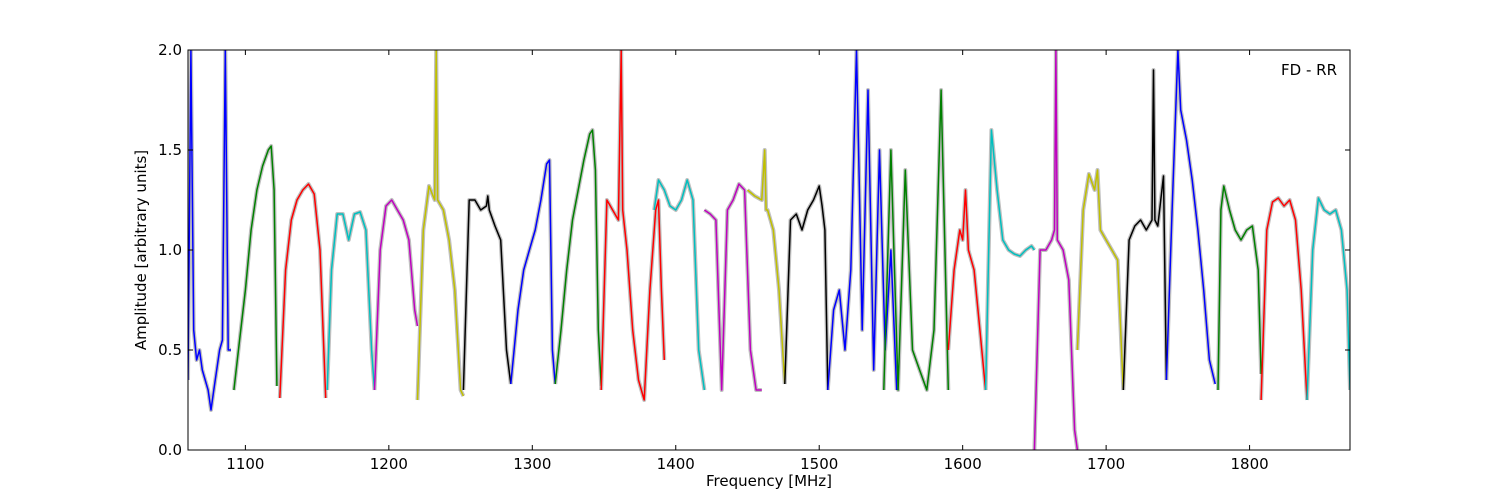 This screenshot has width=1500, height=500. Describe the element at coordinates (170, 450) in the screenshot. I see `y-tick-label: 0.0` at that location.